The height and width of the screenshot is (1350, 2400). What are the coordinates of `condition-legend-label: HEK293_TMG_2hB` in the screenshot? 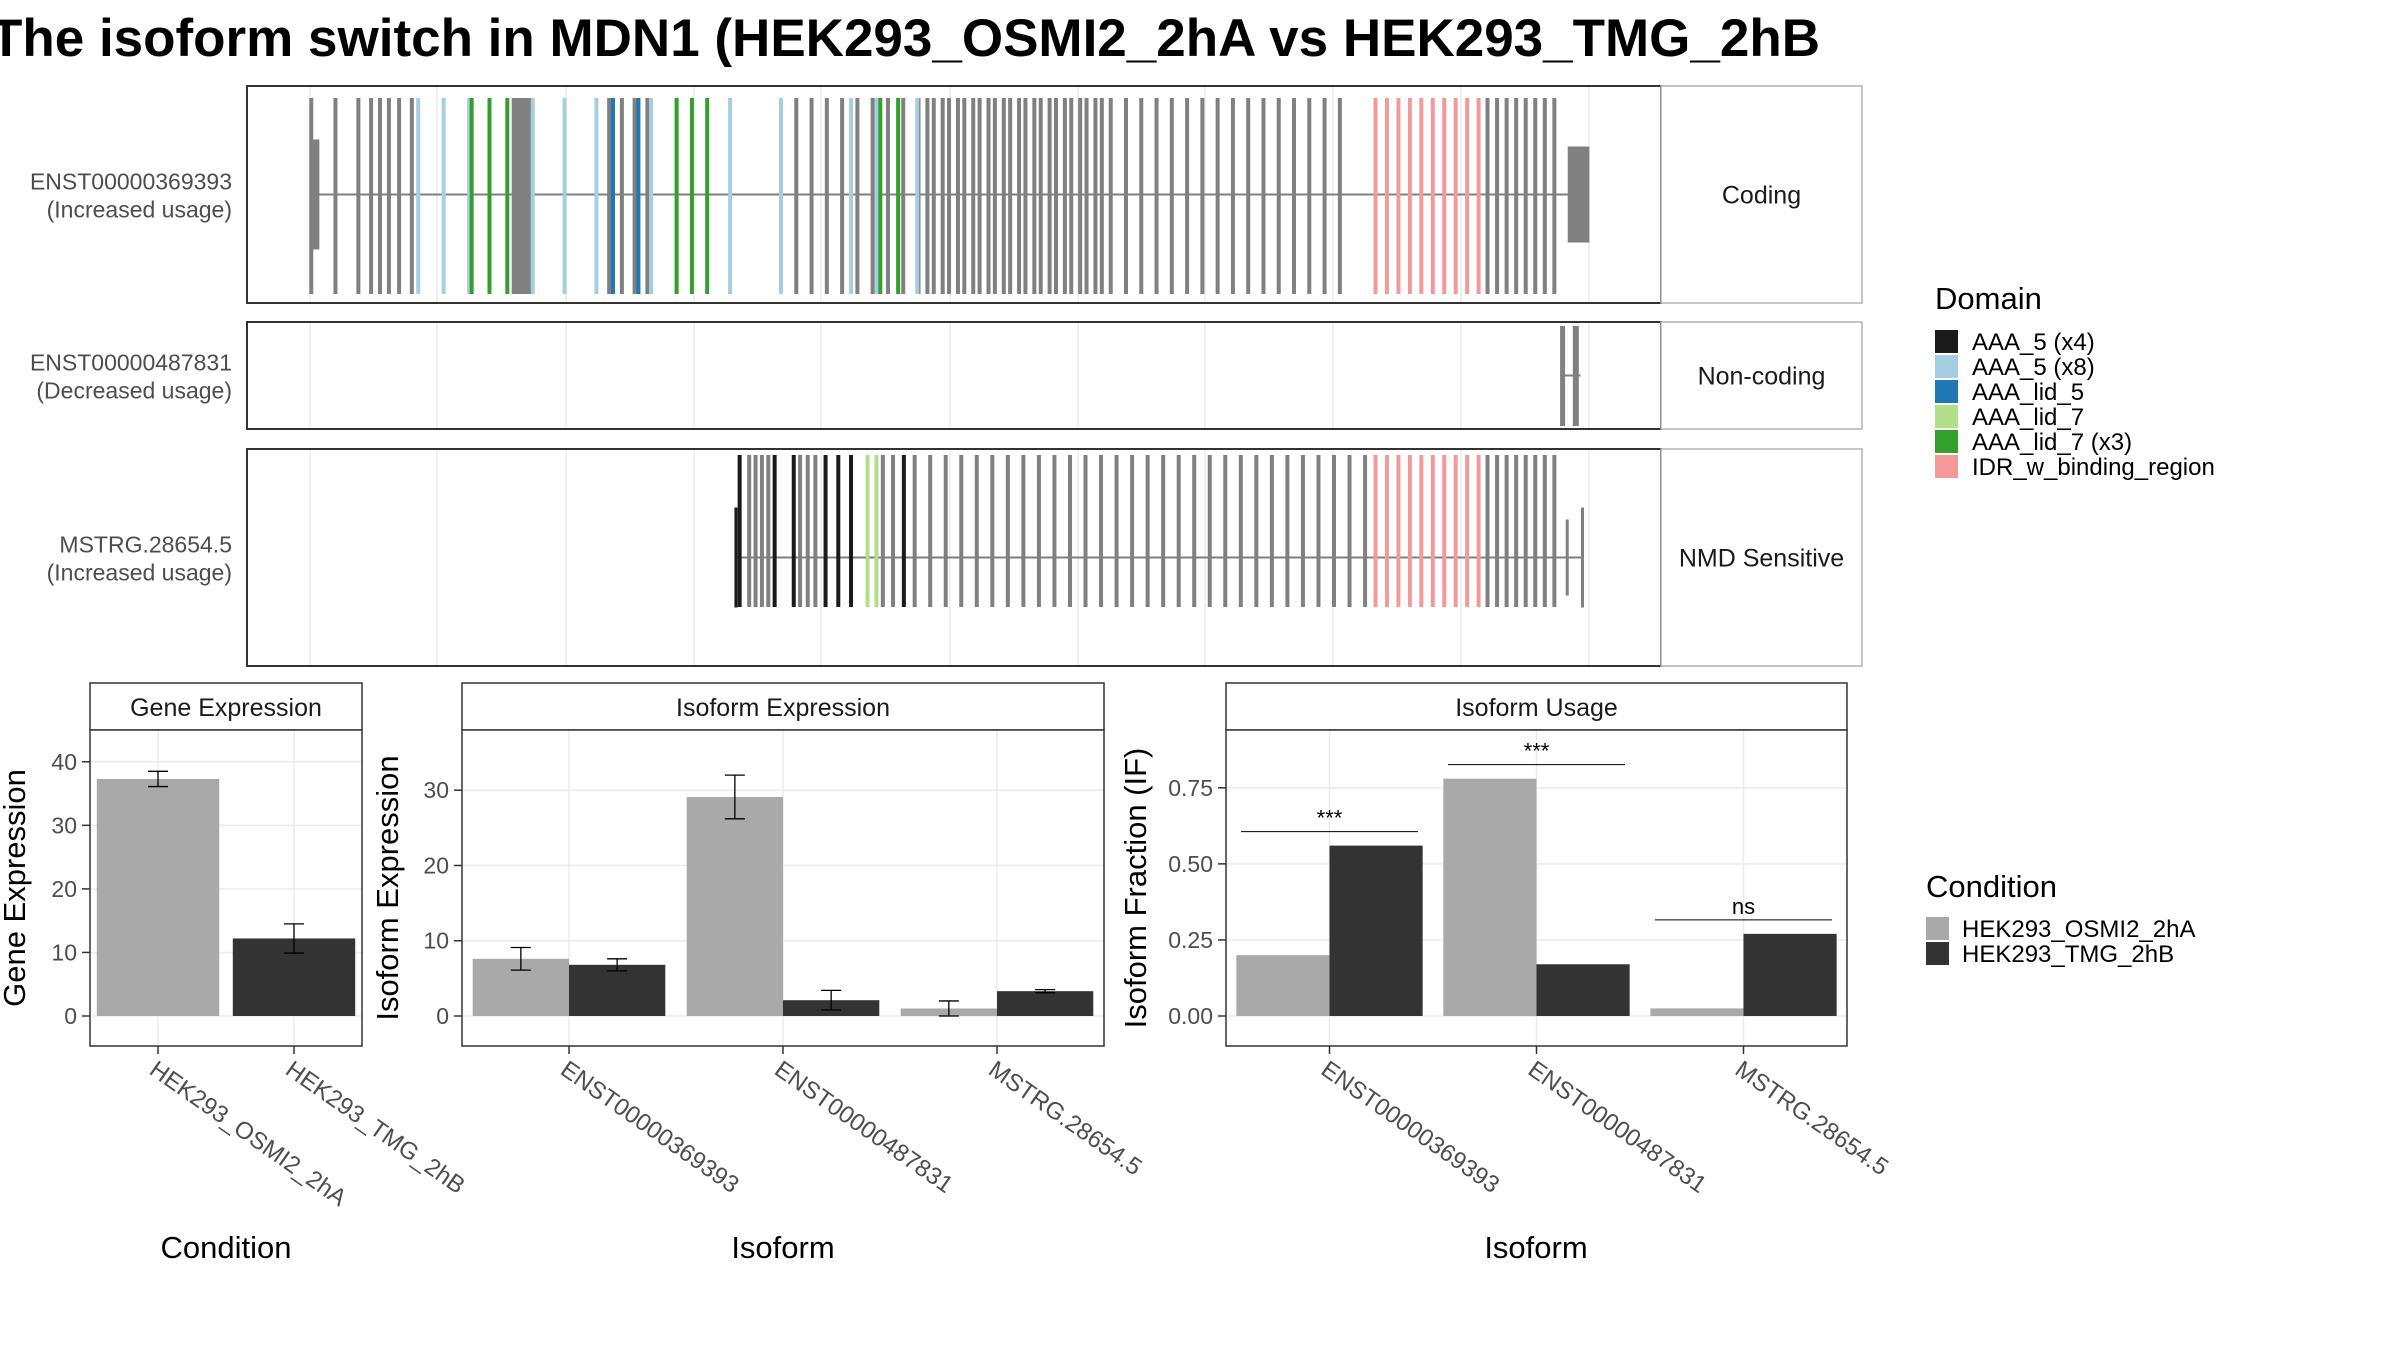 It's located at (2068, 954).